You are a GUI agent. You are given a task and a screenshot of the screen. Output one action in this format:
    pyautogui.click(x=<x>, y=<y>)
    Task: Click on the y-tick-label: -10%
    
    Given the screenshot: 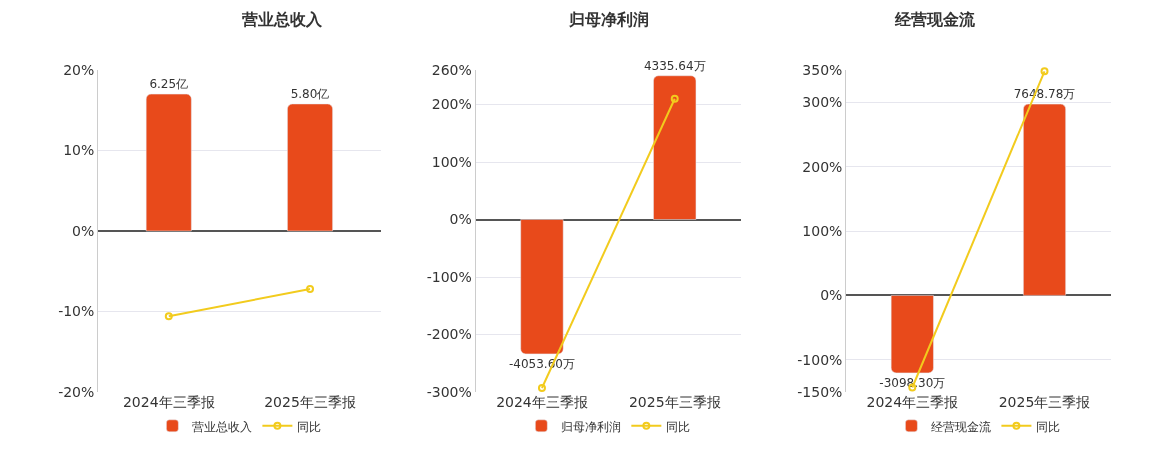 What is the action you would take?
    pyautogui.click(x=76, y=311)
    